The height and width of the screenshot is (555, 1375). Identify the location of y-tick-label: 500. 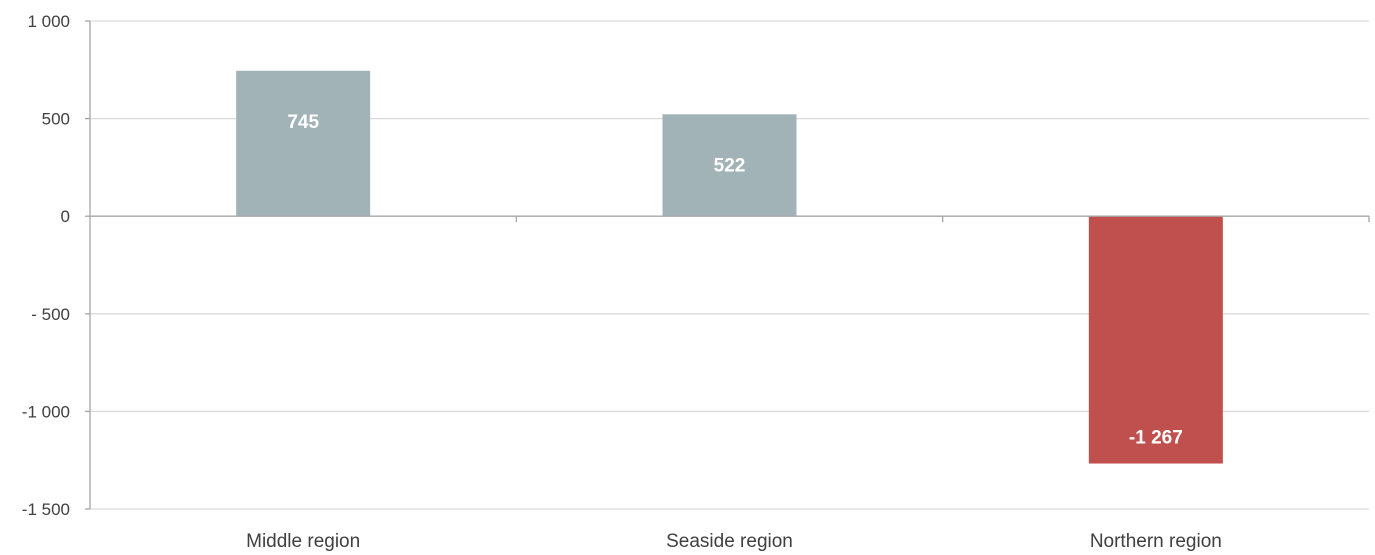
(56, 119).